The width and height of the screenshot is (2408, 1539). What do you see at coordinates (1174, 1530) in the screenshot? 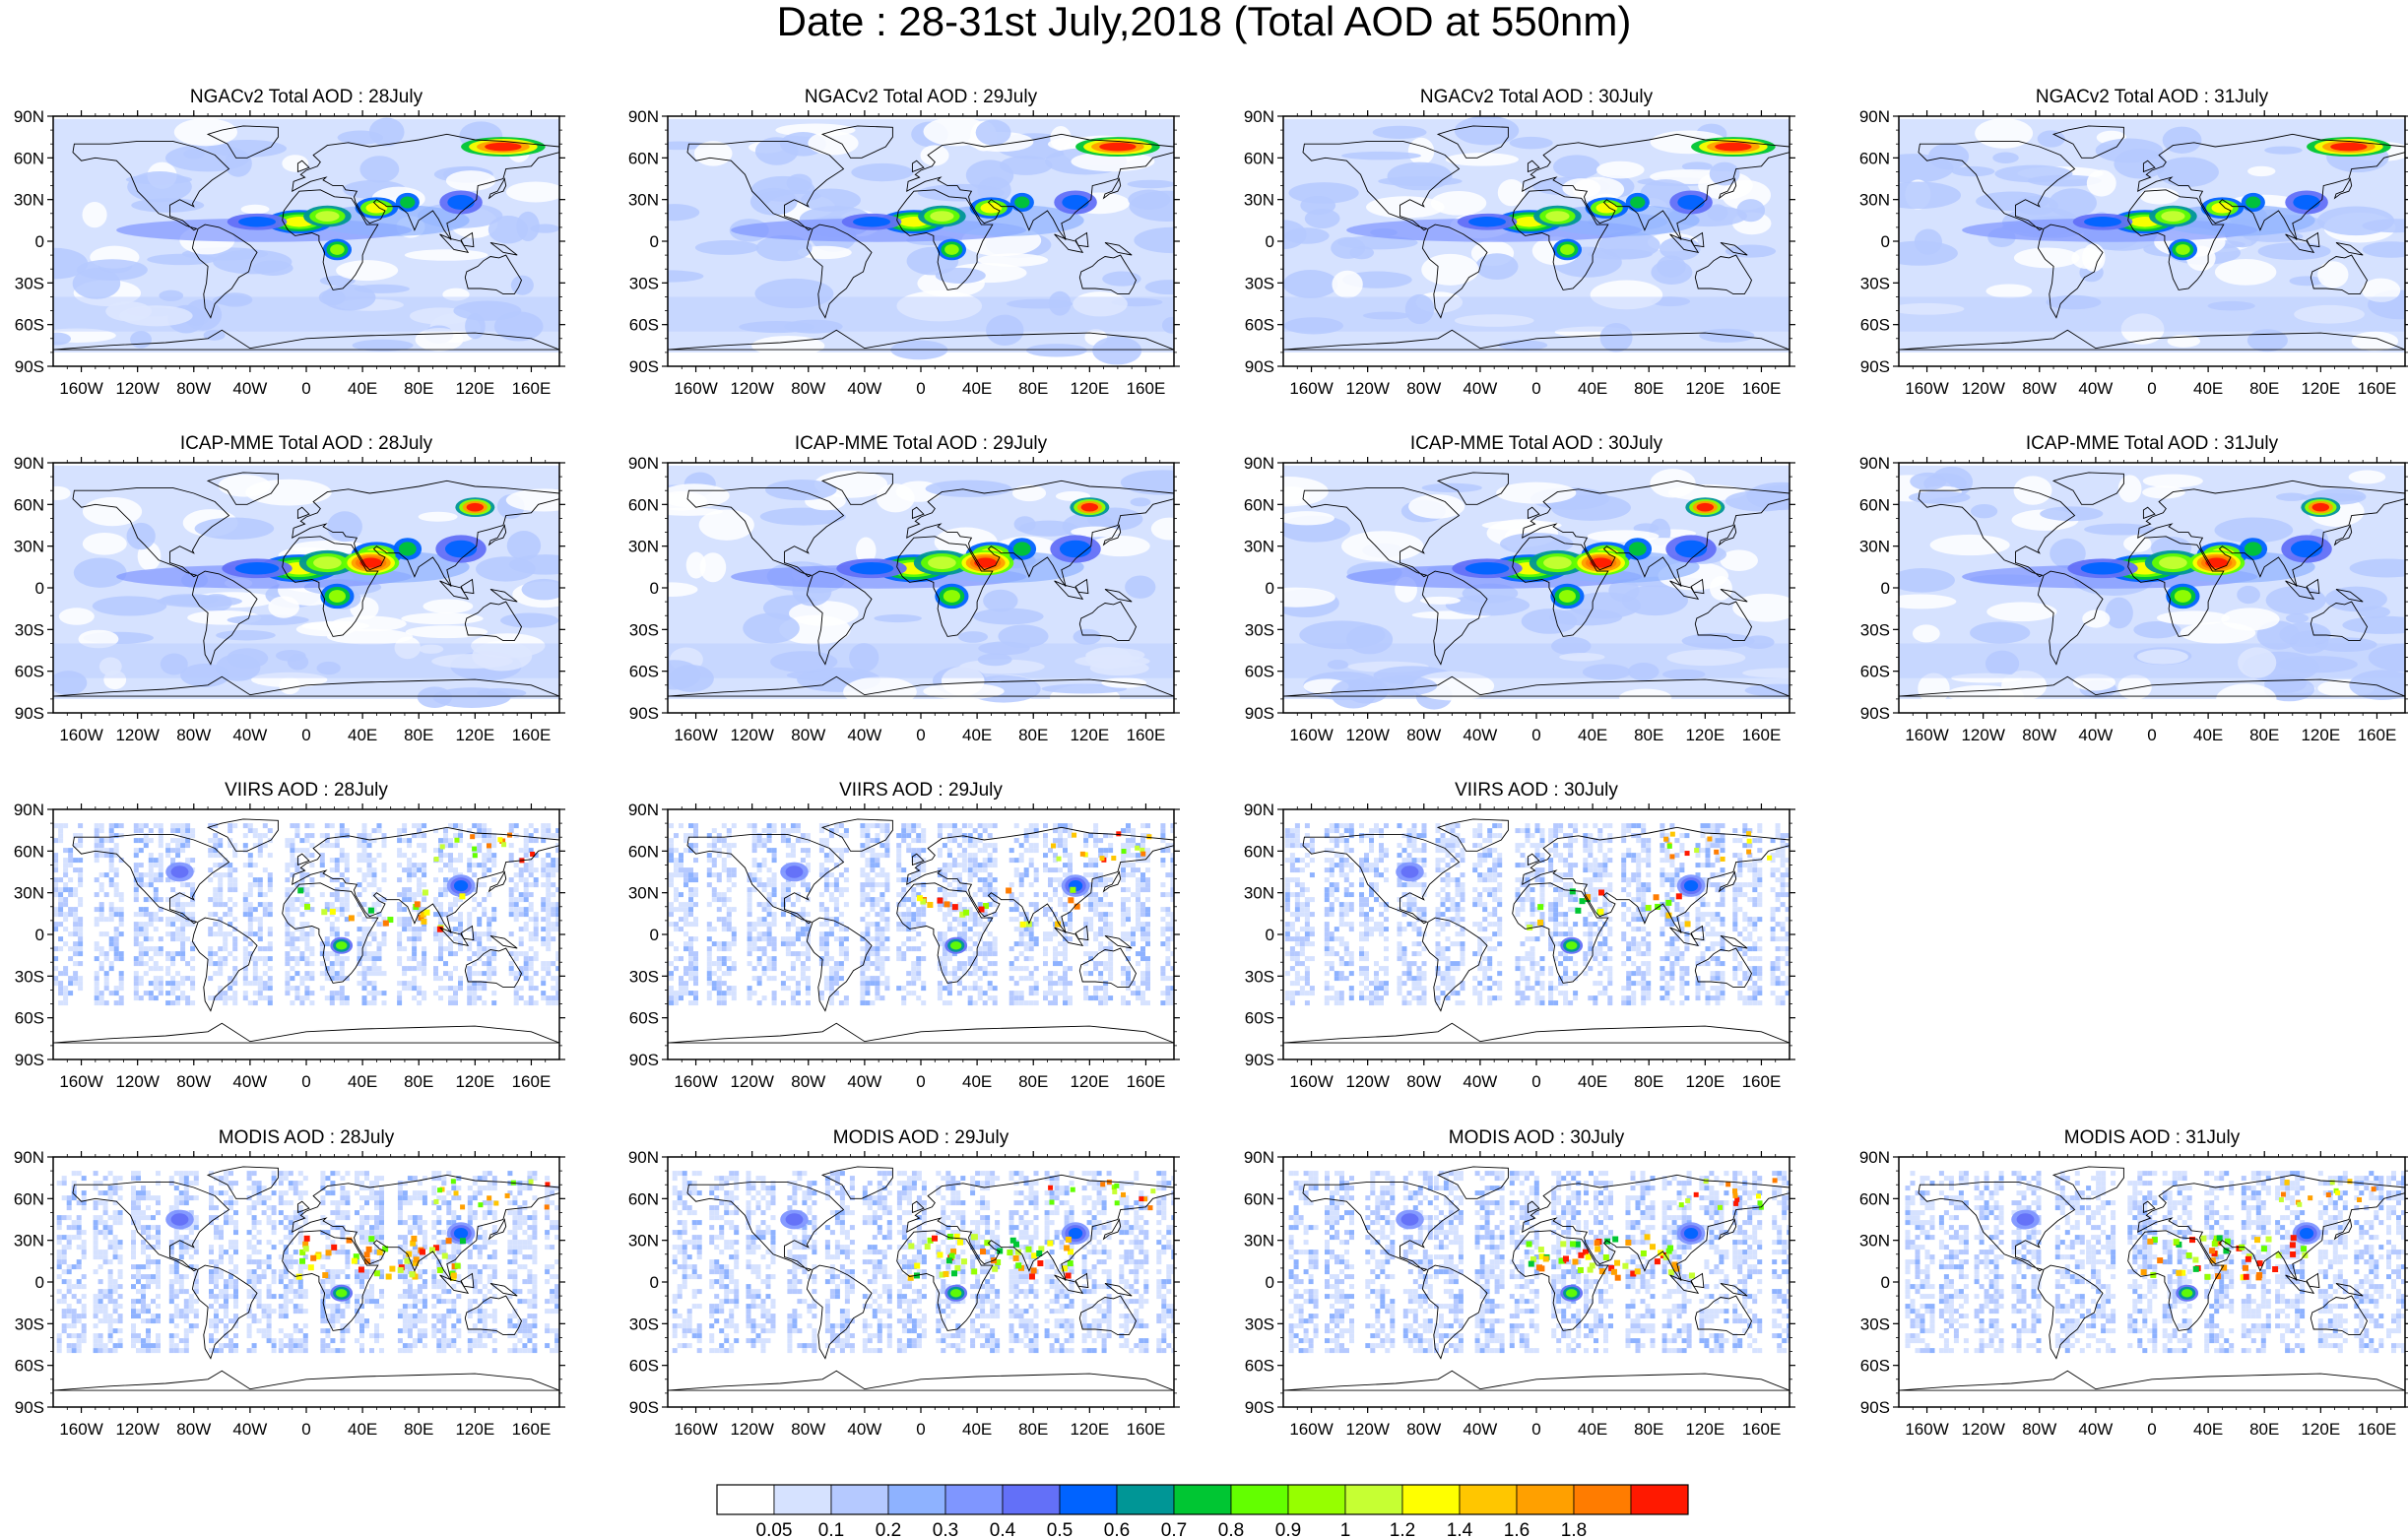
I see `colorbar-label: 0.7` at bounding box center [1174, 1530].